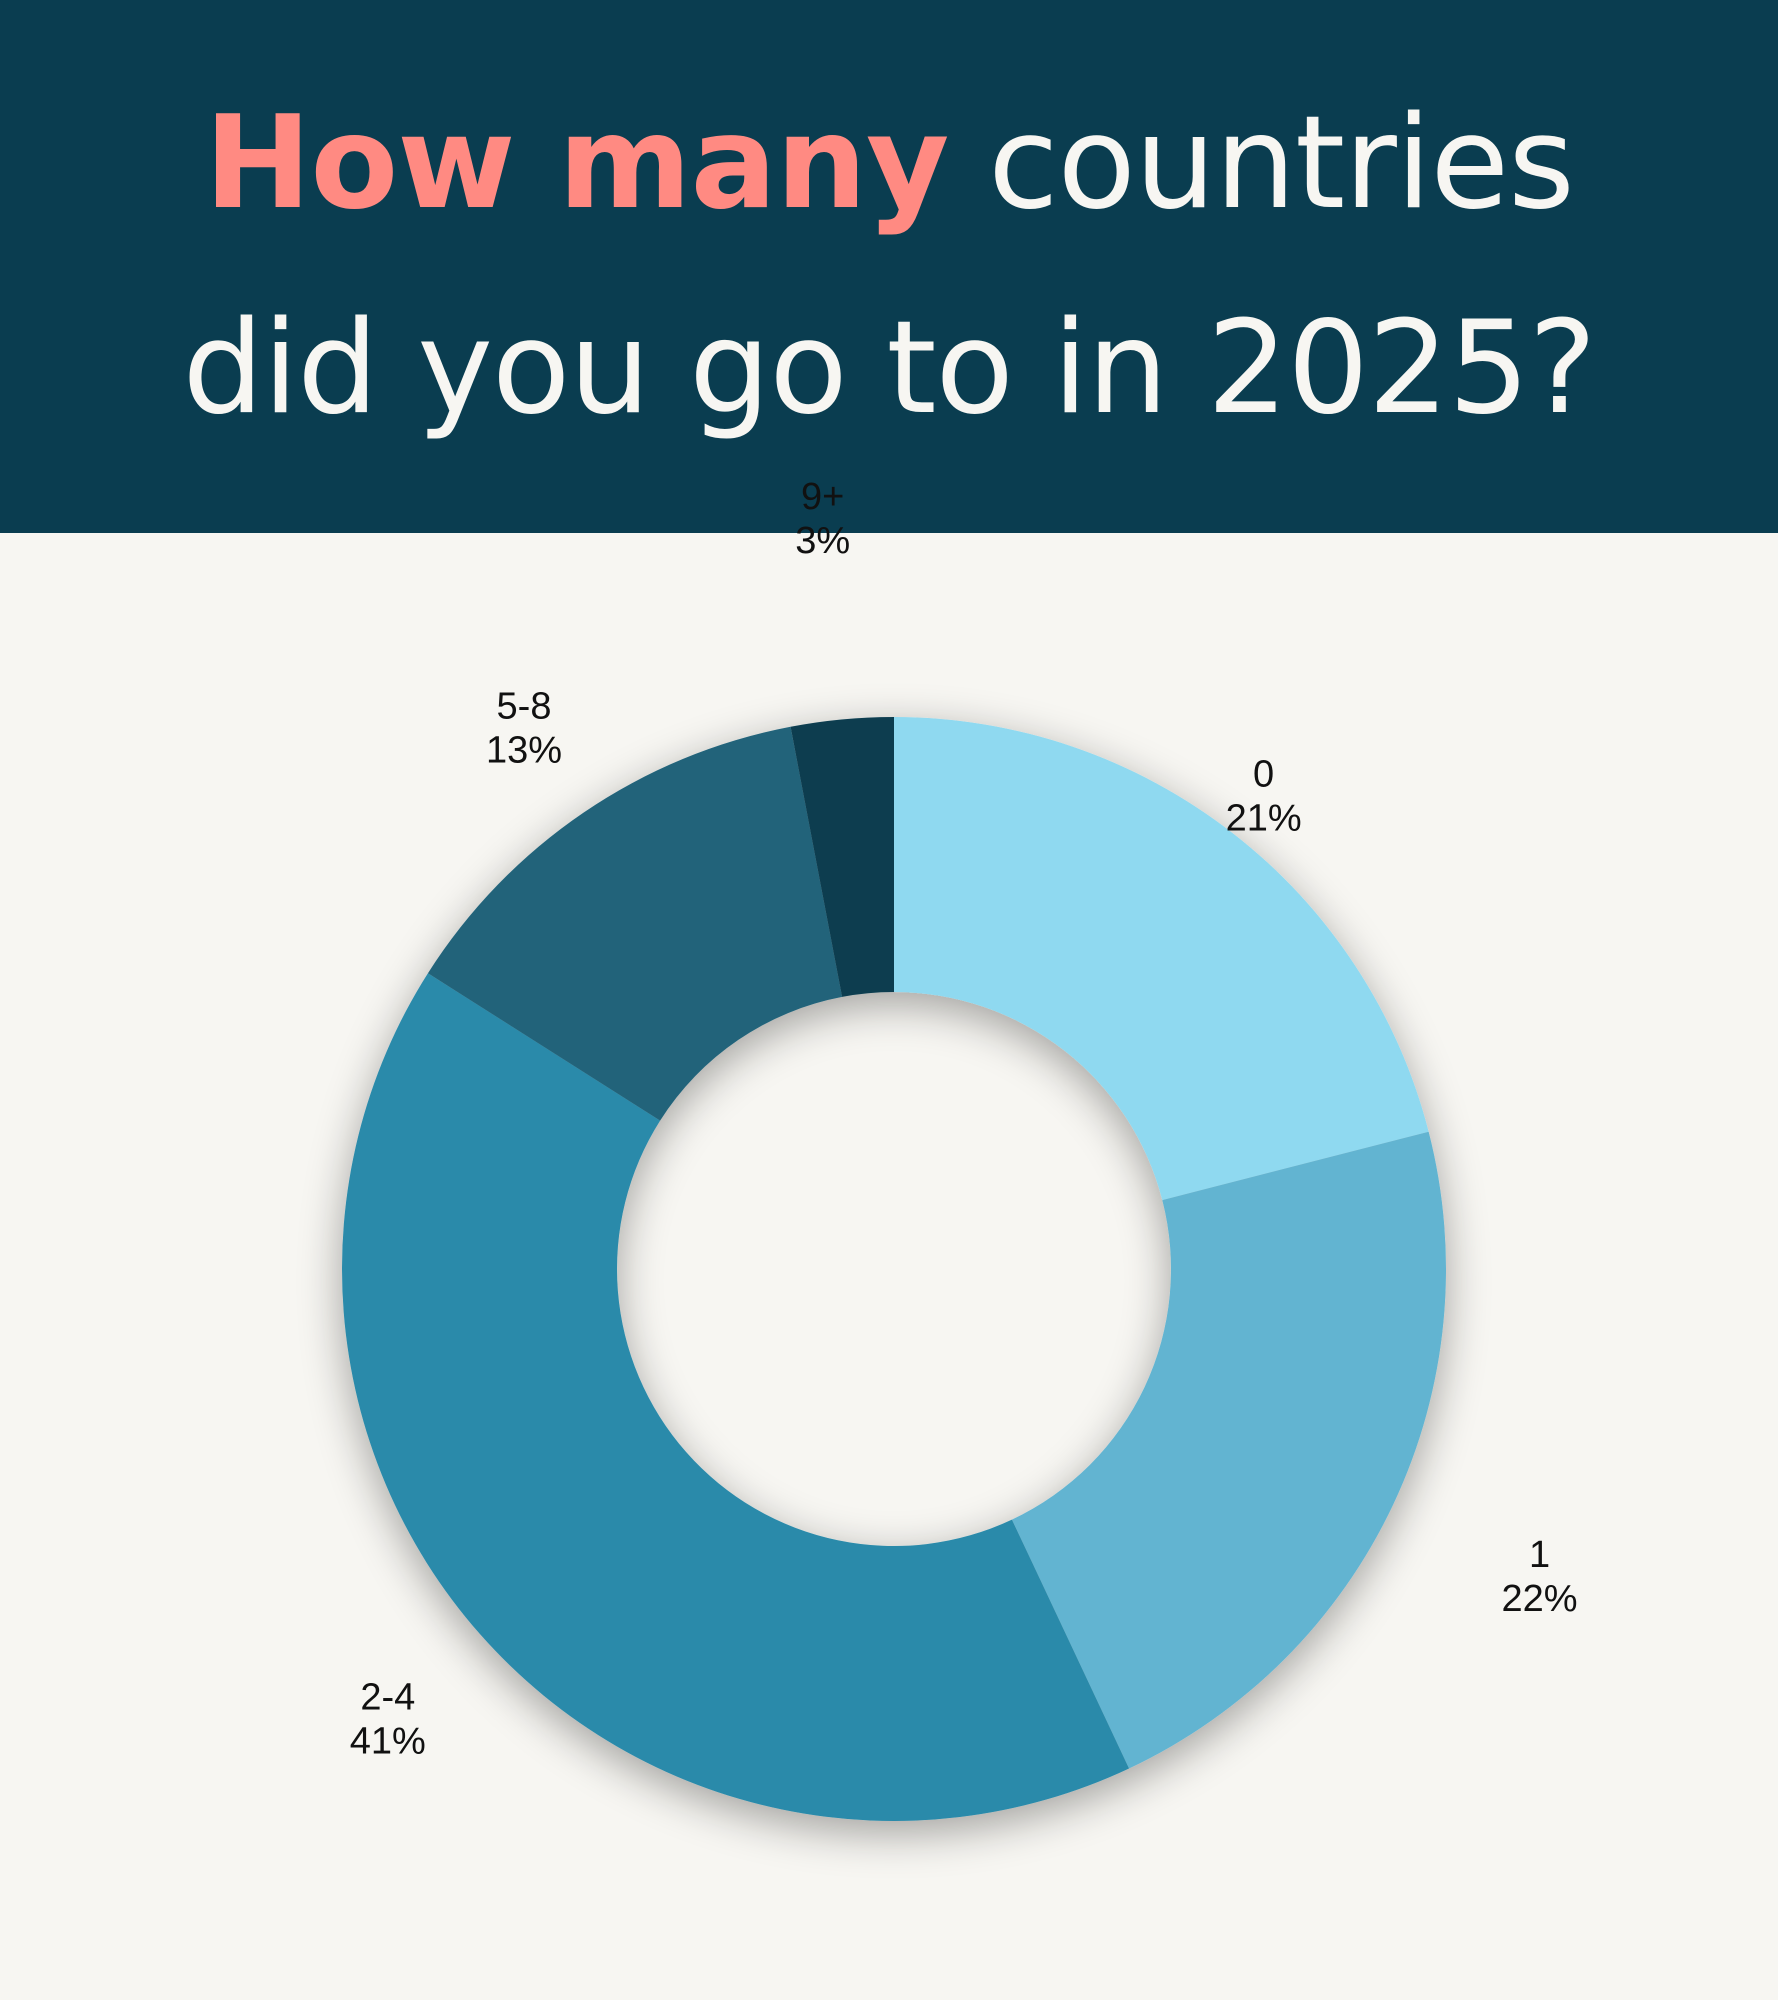  What do you see at coordinates (387, 1697) in the screenshot?
I see `slice-category-label: 2-4` at bounding box center [387, 1697].